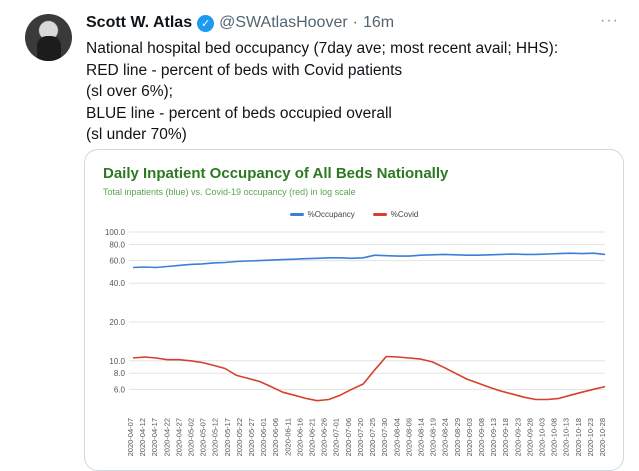 The image size is (639, 471). I want to click on legend-swatch-occupancy, so click(296, 214).